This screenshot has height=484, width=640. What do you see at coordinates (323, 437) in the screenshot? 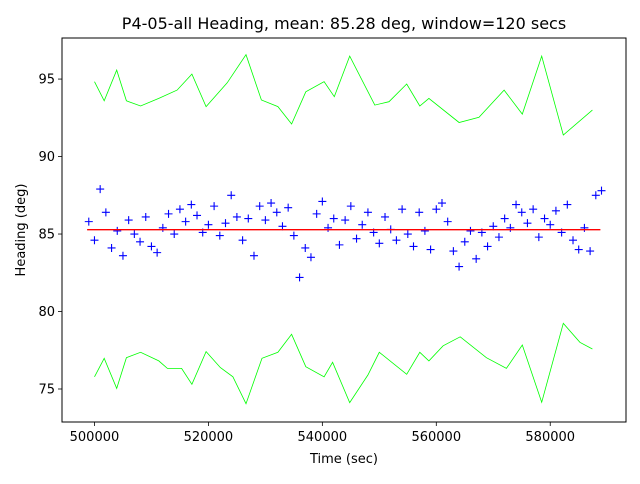
I see `x-tick-label: 540000` at bounding box center [323, 437].